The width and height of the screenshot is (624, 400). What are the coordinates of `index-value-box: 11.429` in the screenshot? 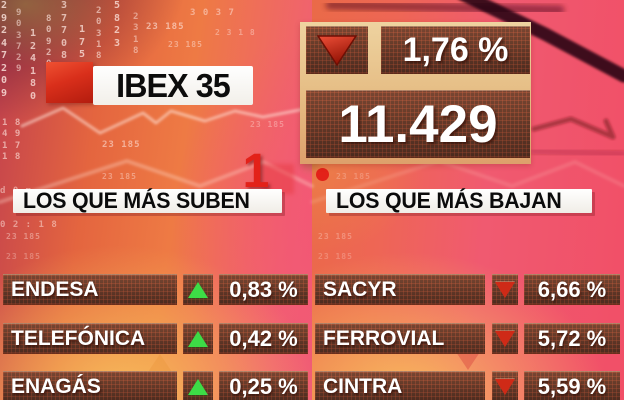 It's located at (418, 124).